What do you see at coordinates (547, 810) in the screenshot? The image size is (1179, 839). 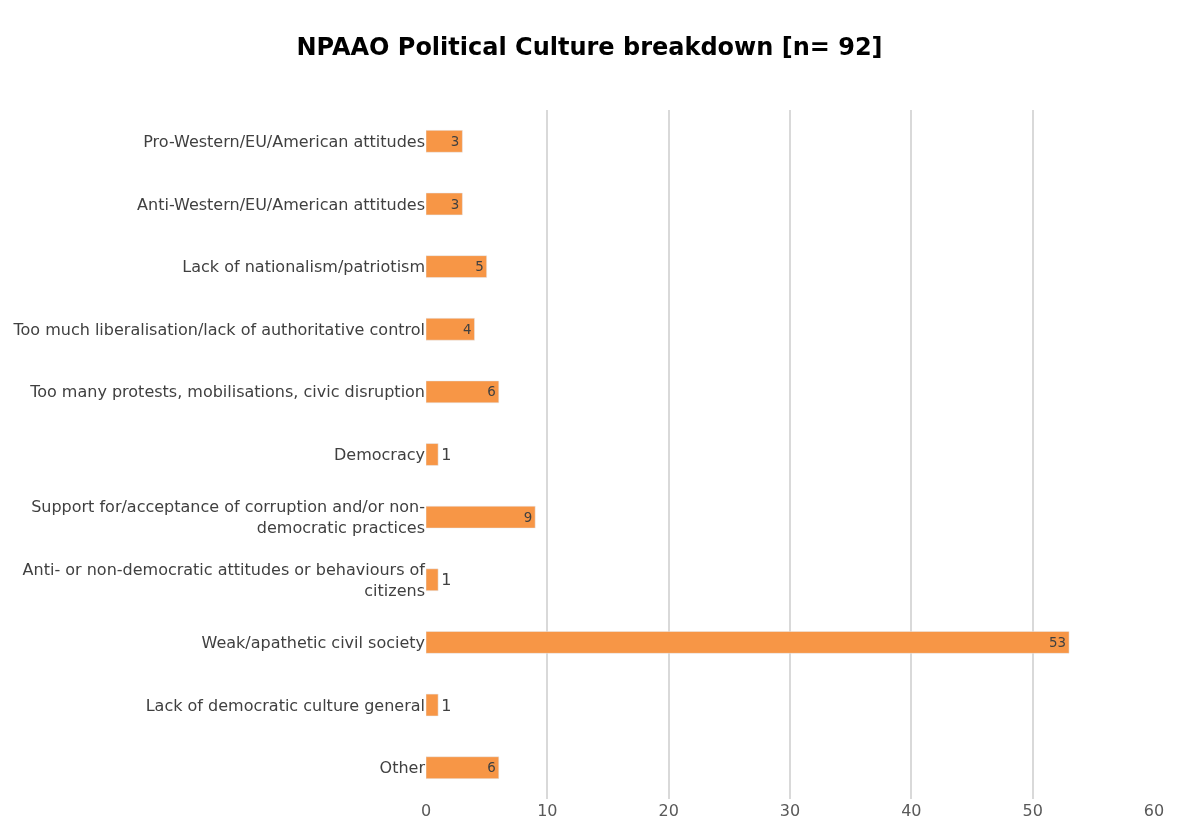 I see `x-tick-label: 10` at bounding box center [547, 810].